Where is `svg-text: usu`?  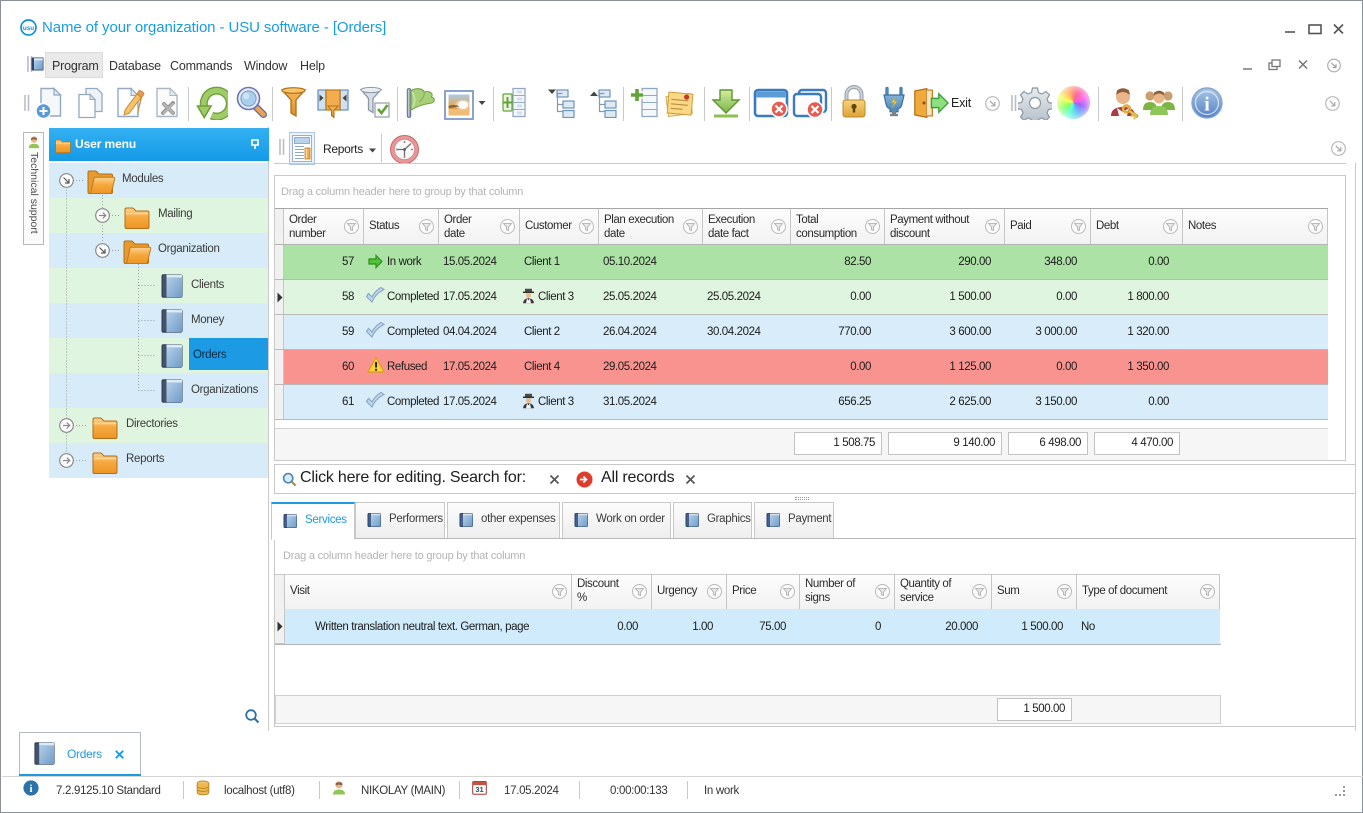
svg-text: usu is located at coordinates (28, 28).